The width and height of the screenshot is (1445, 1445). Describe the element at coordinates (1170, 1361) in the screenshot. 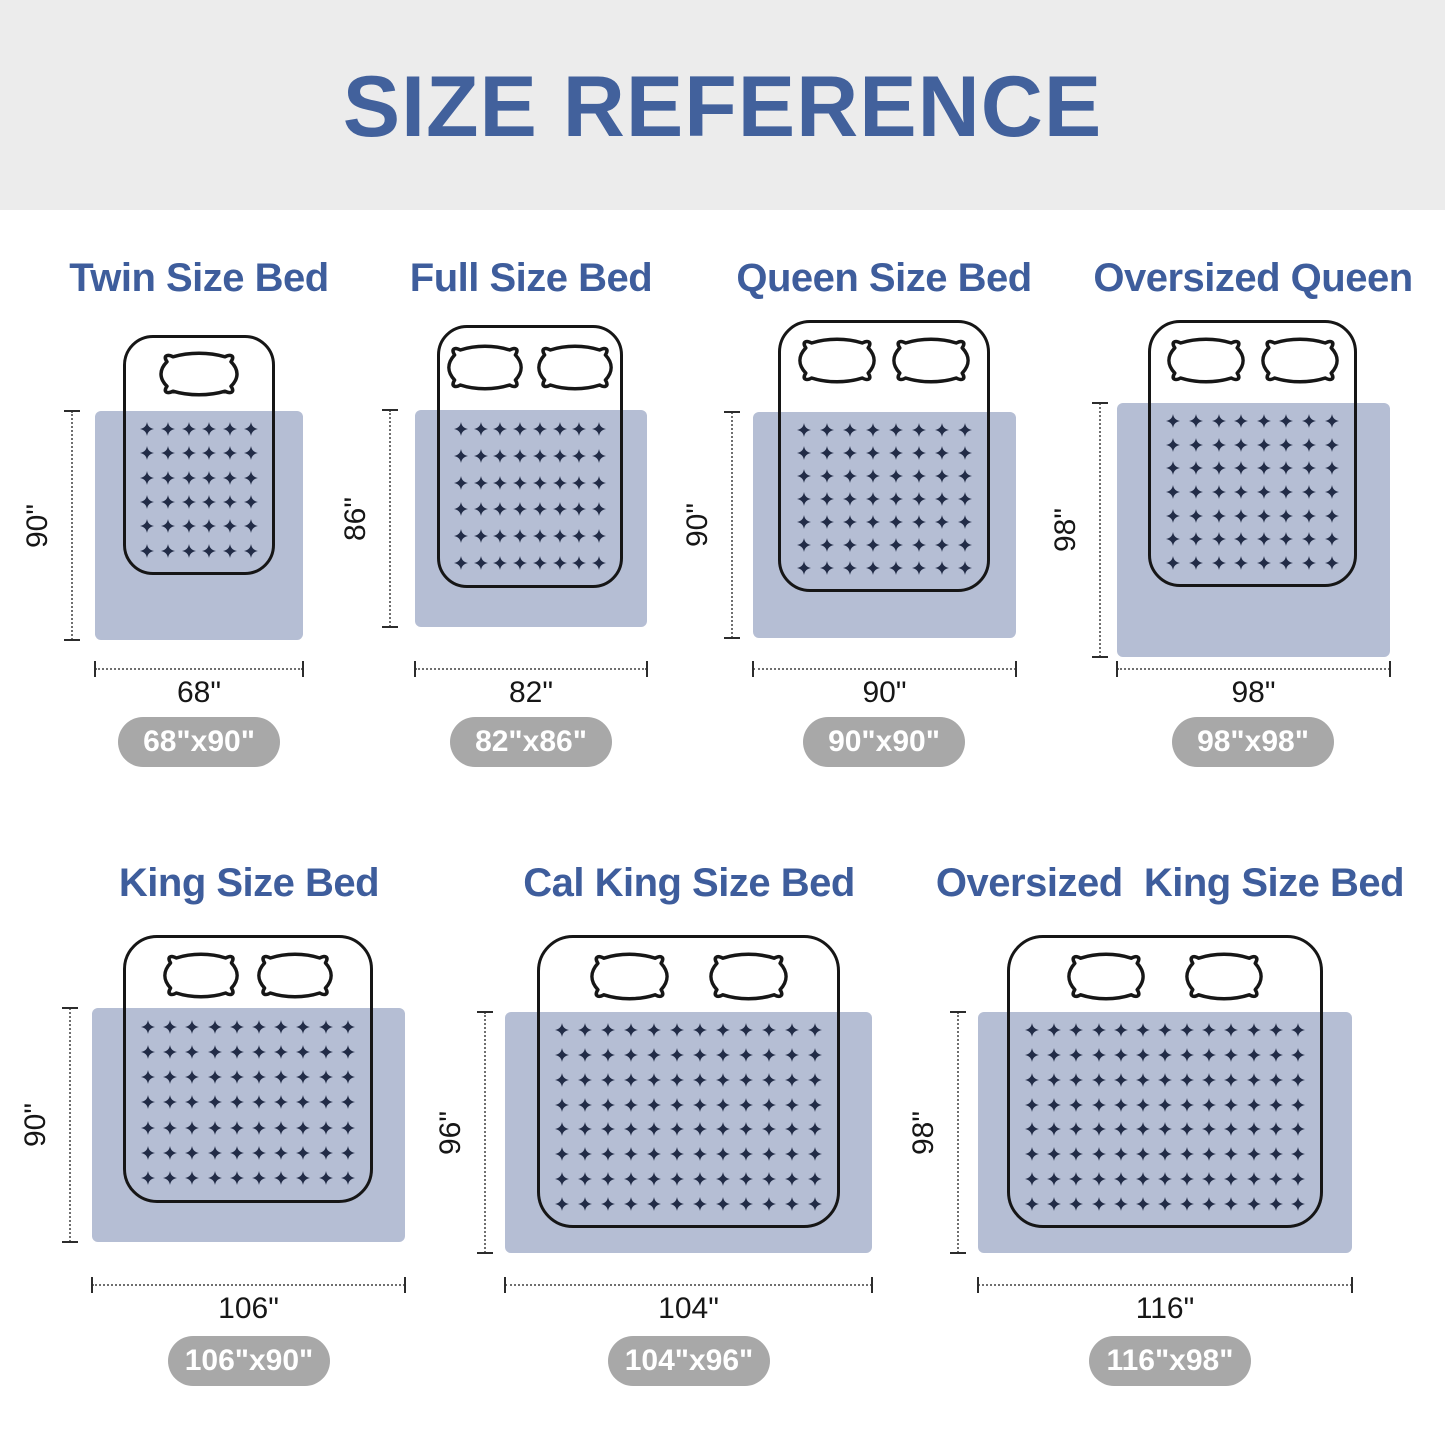

I see `size-badge: 116"x98"` at that location.